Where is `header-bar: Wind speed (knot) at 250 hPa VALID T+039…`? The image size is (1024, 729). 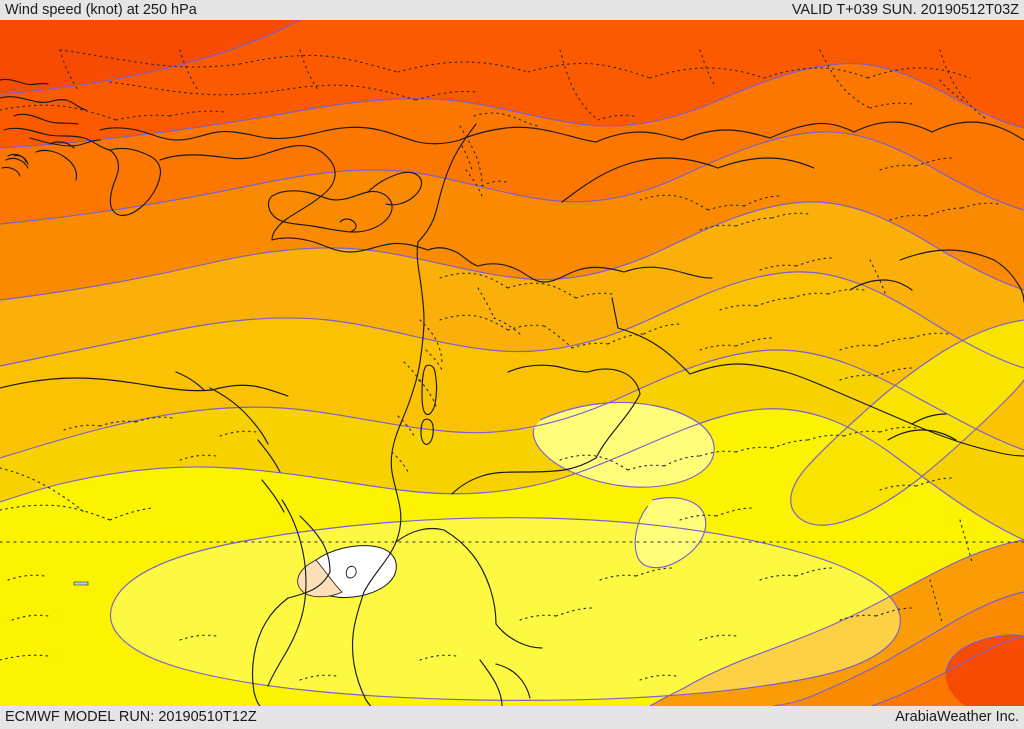 header-bar: Wind speed (knot) at 250 hPa VALID T+039… is located at coordinates (512, 10).